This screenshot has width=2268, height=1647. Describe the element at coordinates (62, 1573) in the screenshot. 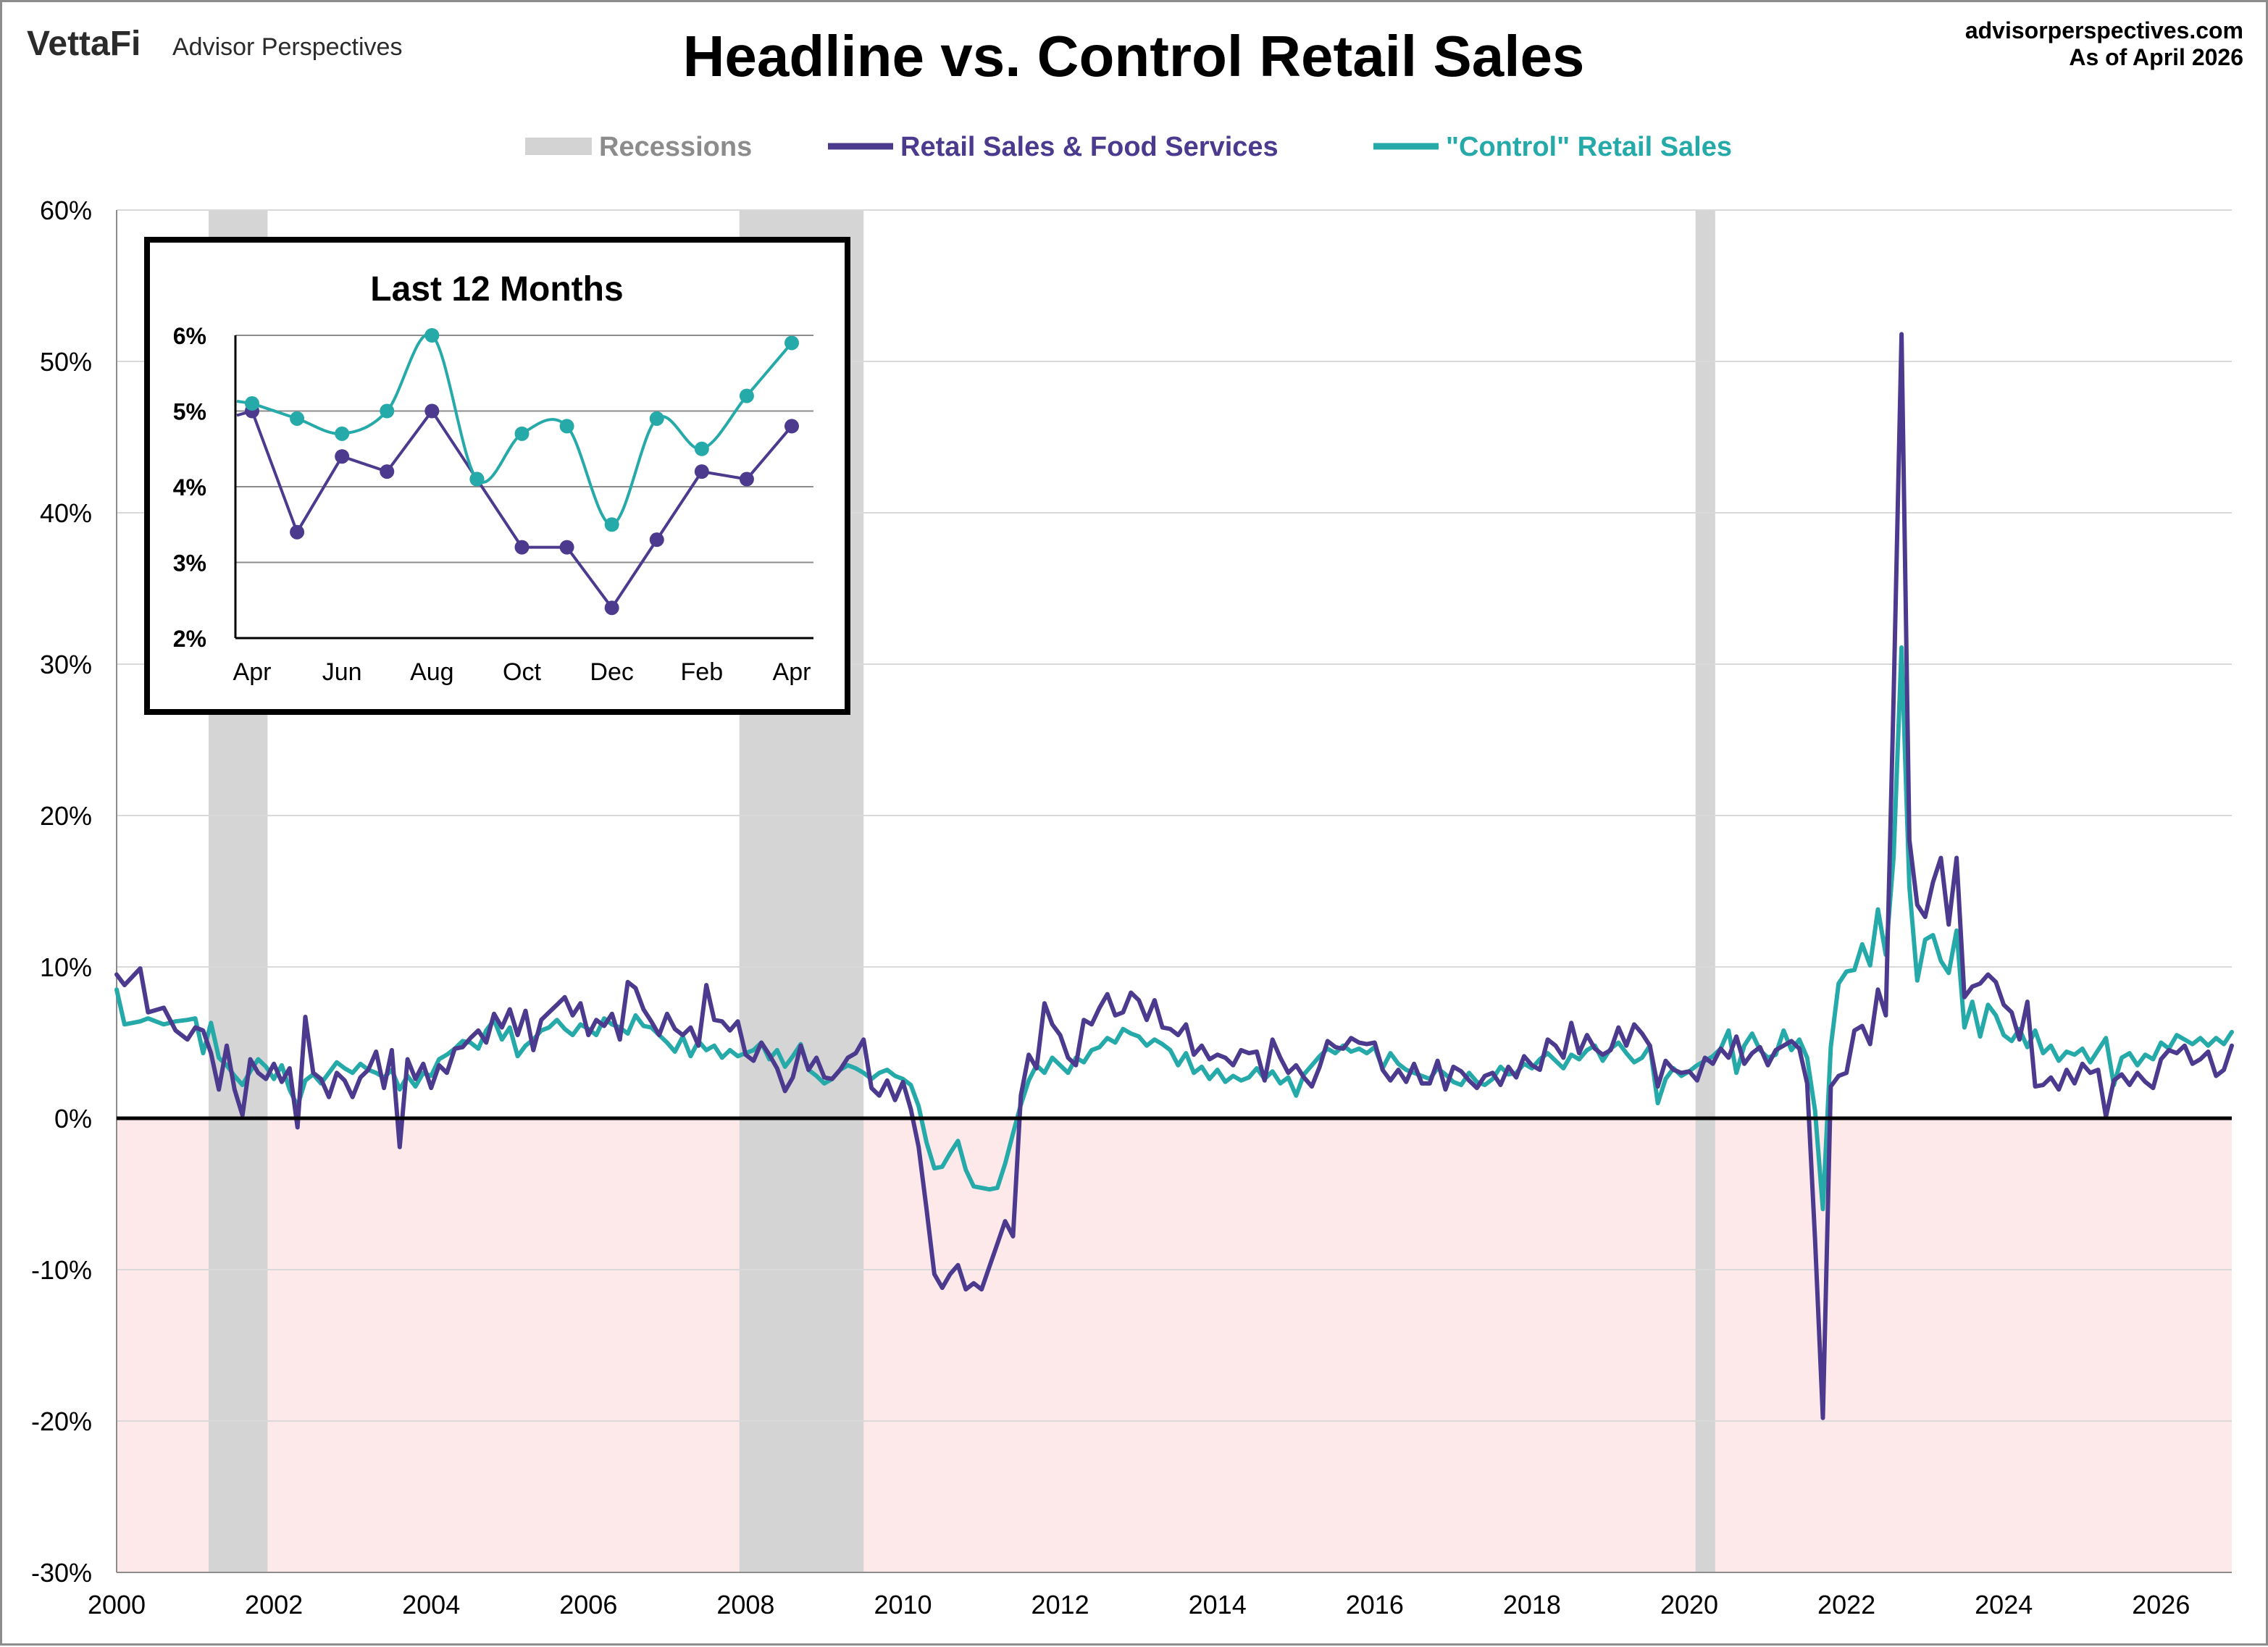

I see `y-tick-label: -30%` at that location.